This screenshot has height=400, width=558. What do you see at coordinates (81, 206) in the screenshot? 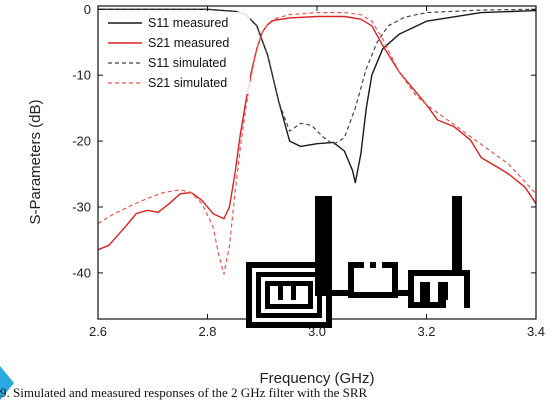
I see `y-tick-label: -30` at bounding box center [81, 206].